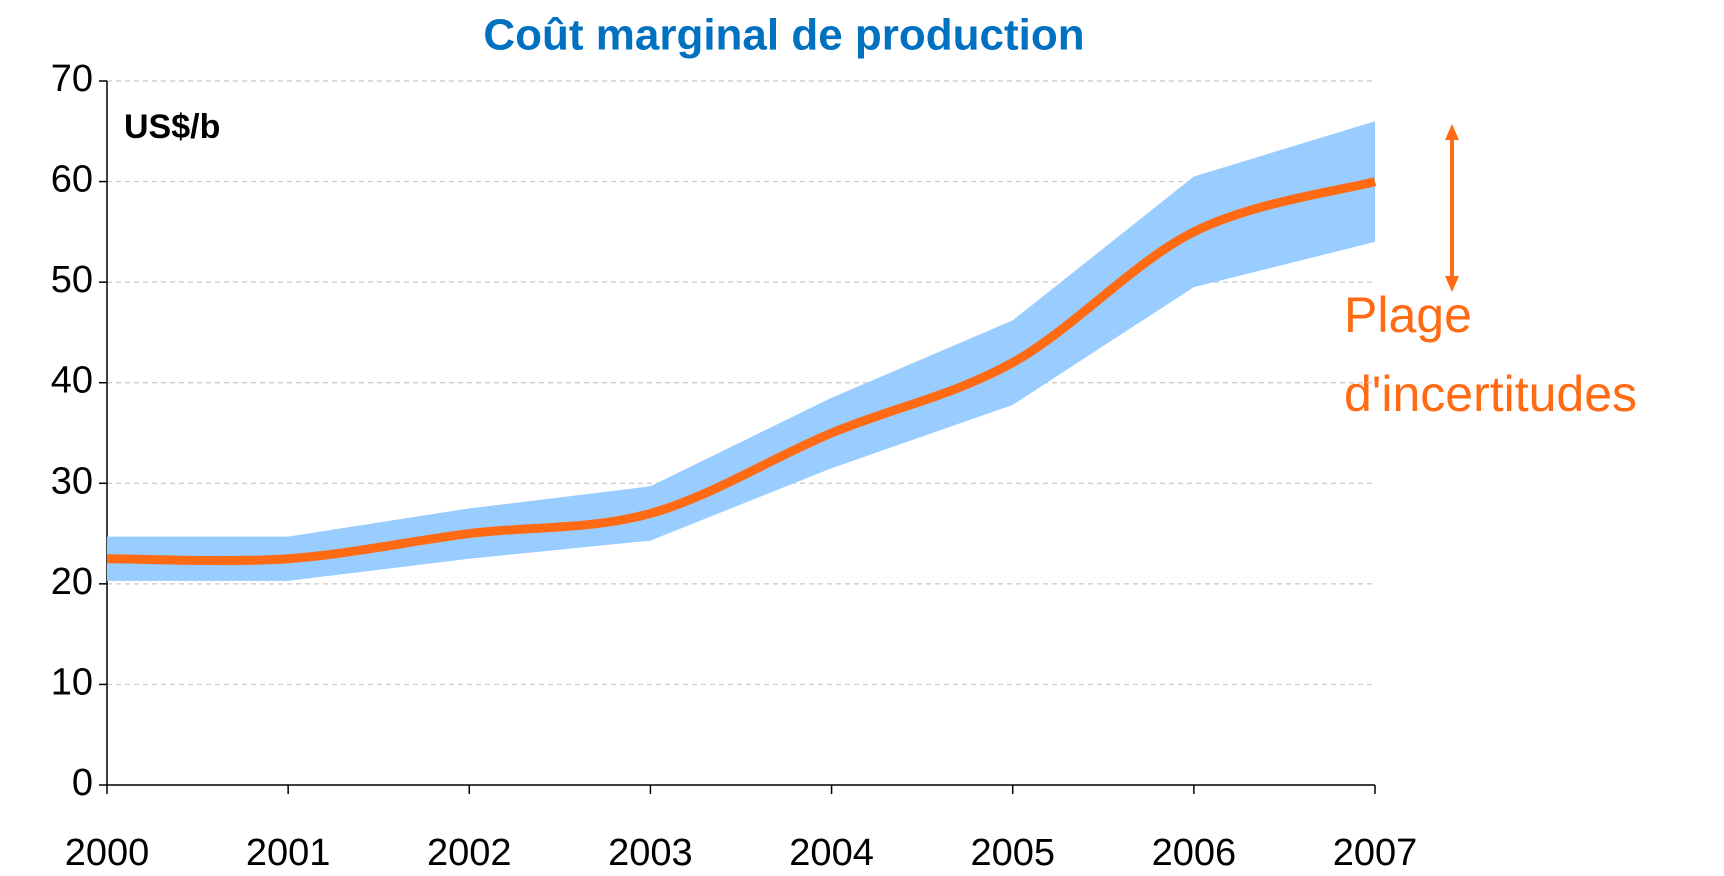  What do you see at coordinates (72, 682) in the screenshot?
I see `y-tick-label: 10` at bounding box center [72, 682].